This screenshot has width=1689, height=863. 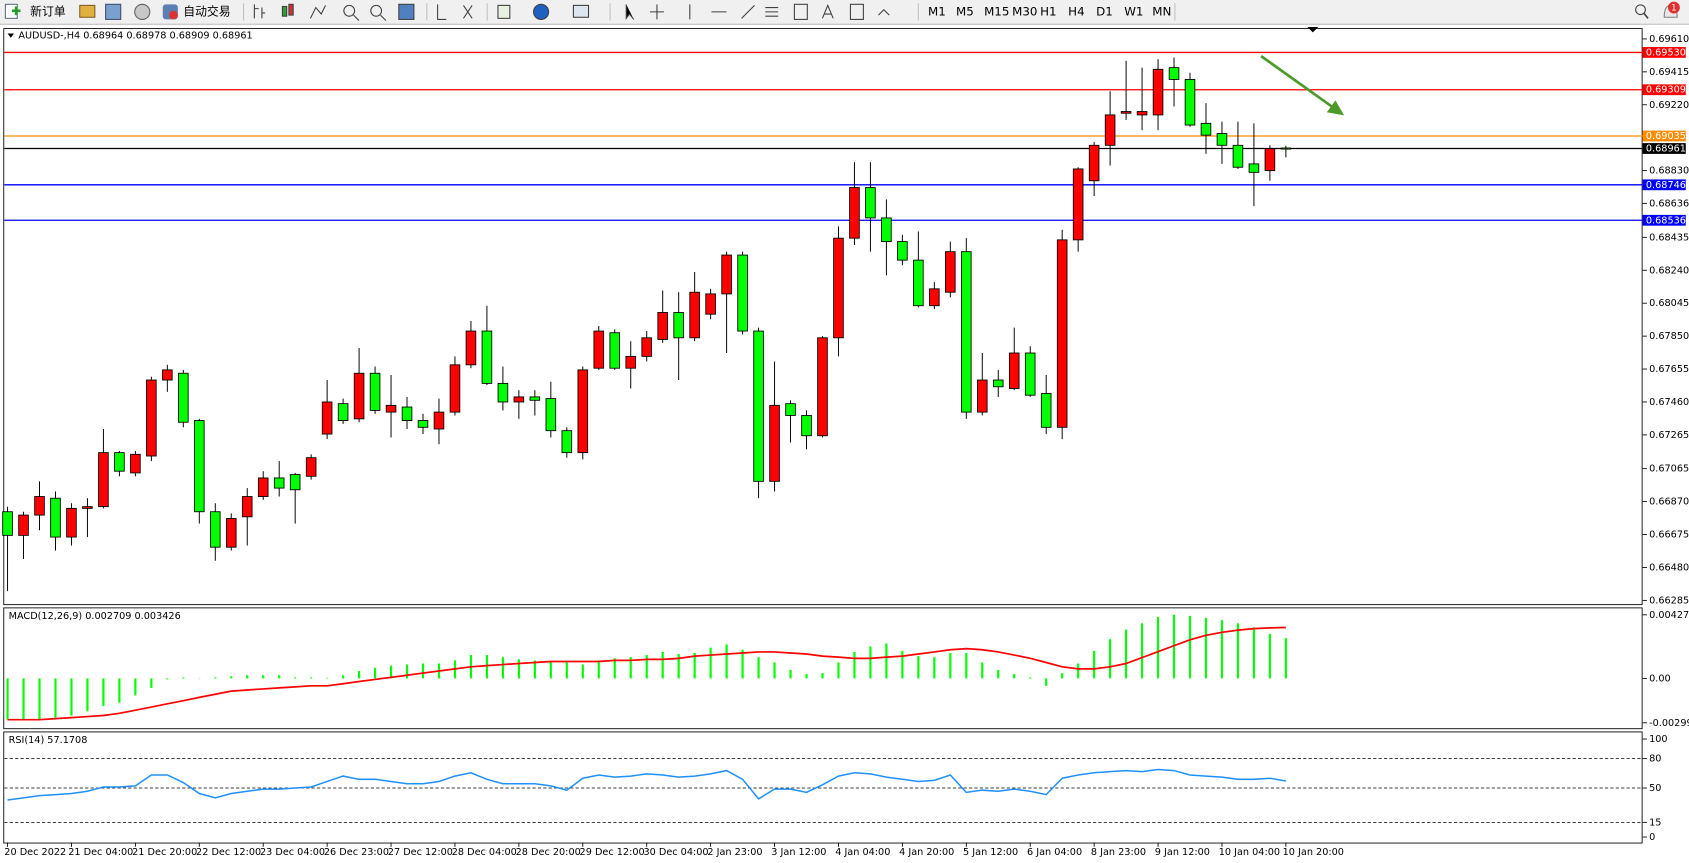 I want to click on timeframe-button: M15, so click(x=996, y=11).